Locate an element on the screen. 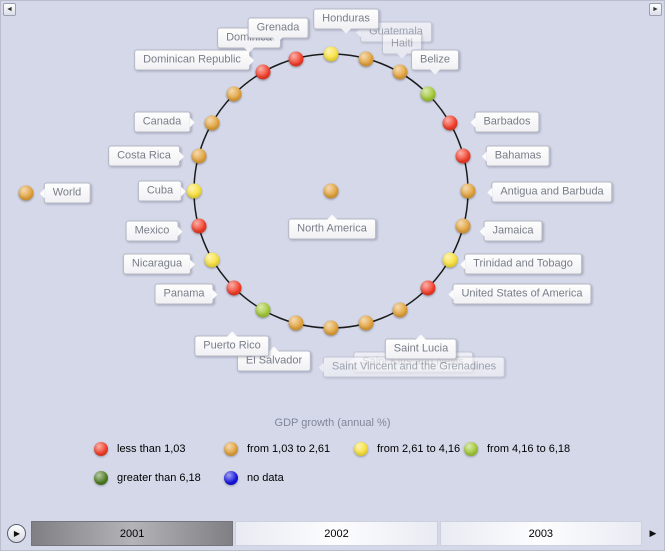  node-label-saint-lucia: Saint Lucia is located at coordinates (421, 347).